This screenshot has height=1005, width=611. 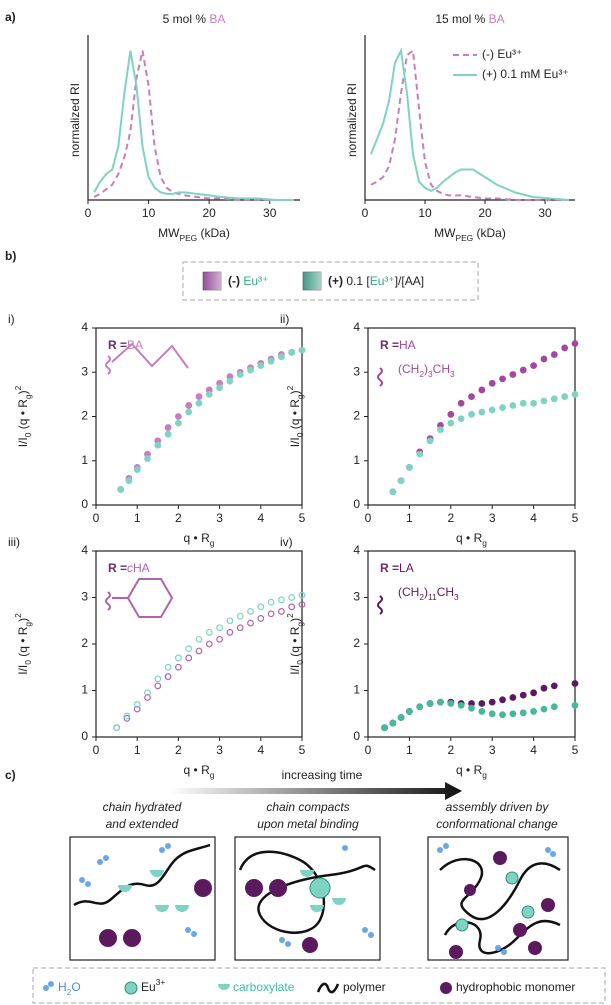 What do you see at coordinates (260, 750) in the screenshot?
I see `x-tick-label: 4` at bounding box center [260, 750].